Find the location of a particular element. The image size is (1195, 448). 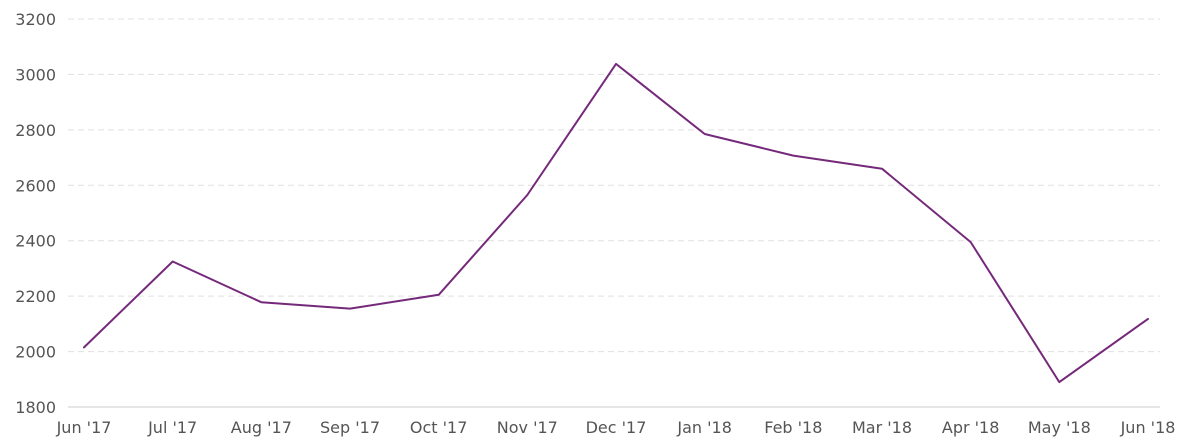

y-tick-label: 2400 is located at coordinates (35, 241).